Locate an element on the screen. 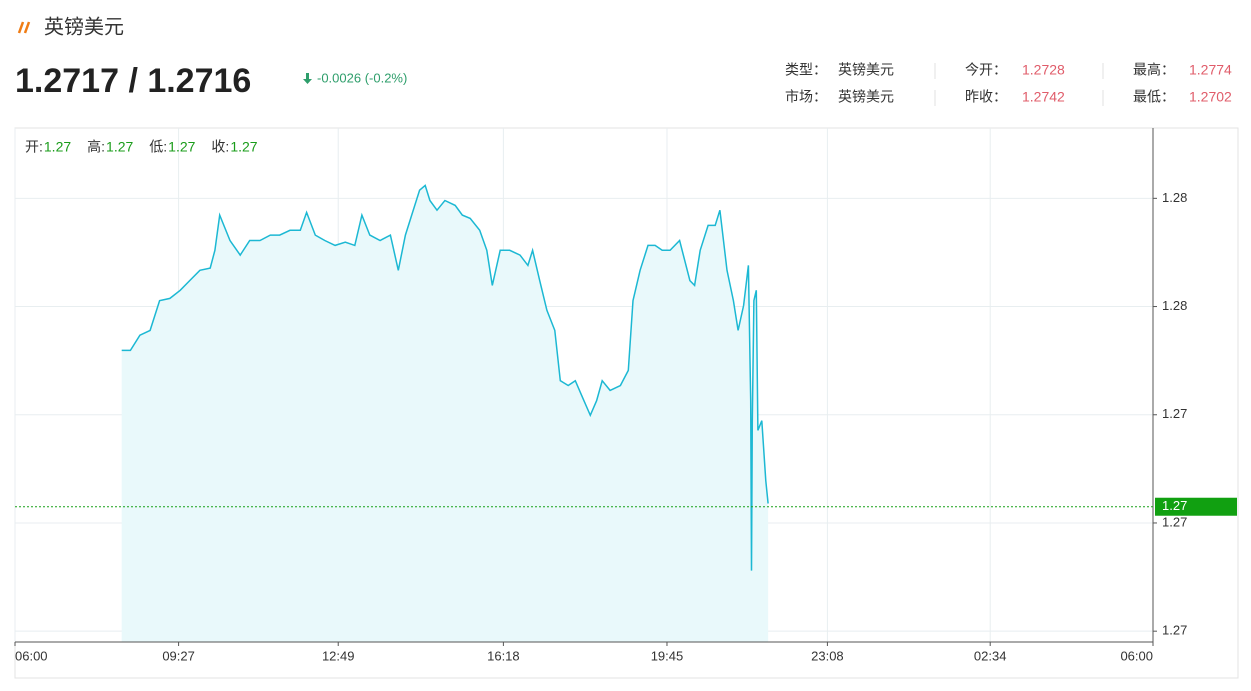 Image resolution: width=1251 pixels, height=691 pixels. price: 1.2717 / 1.2716 is located at coordinates (133, 81).